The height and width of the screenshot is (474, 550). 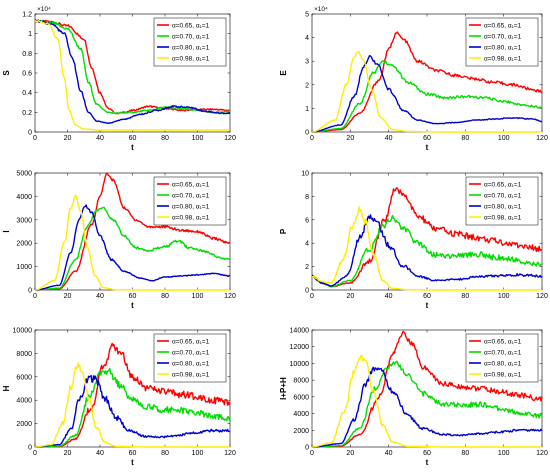 What do you see at coordinates (27, 113) in the screenshot?
I see `y-tick-label: 0.2` at bounding box center [27, 113].